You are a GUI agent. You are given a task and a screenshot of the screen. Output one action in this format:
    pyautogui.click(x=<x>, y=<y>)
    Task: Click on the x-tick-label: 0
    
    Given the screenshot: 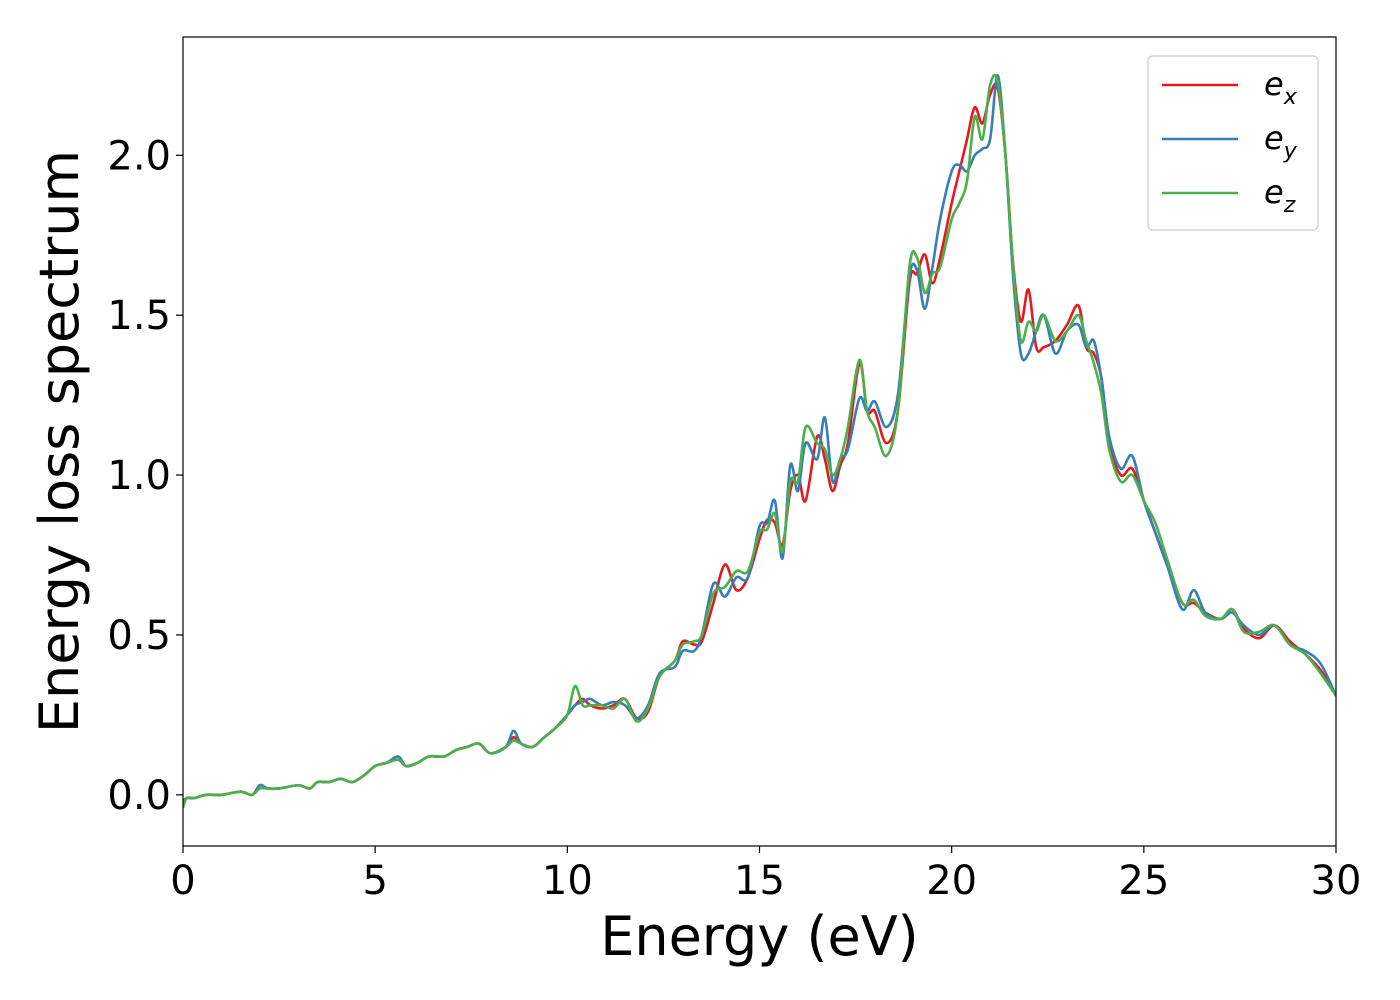 What is the action you would take?
    pyautogui.click(x=182, y=881)
    